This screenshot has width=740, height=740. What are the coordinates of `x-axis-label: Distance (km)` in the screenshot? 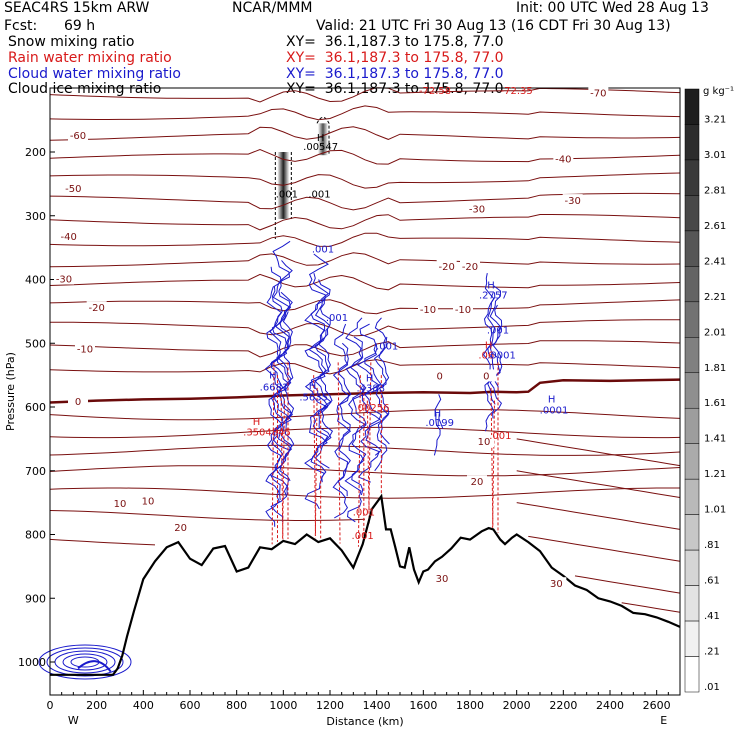 It's located at (364, 721).